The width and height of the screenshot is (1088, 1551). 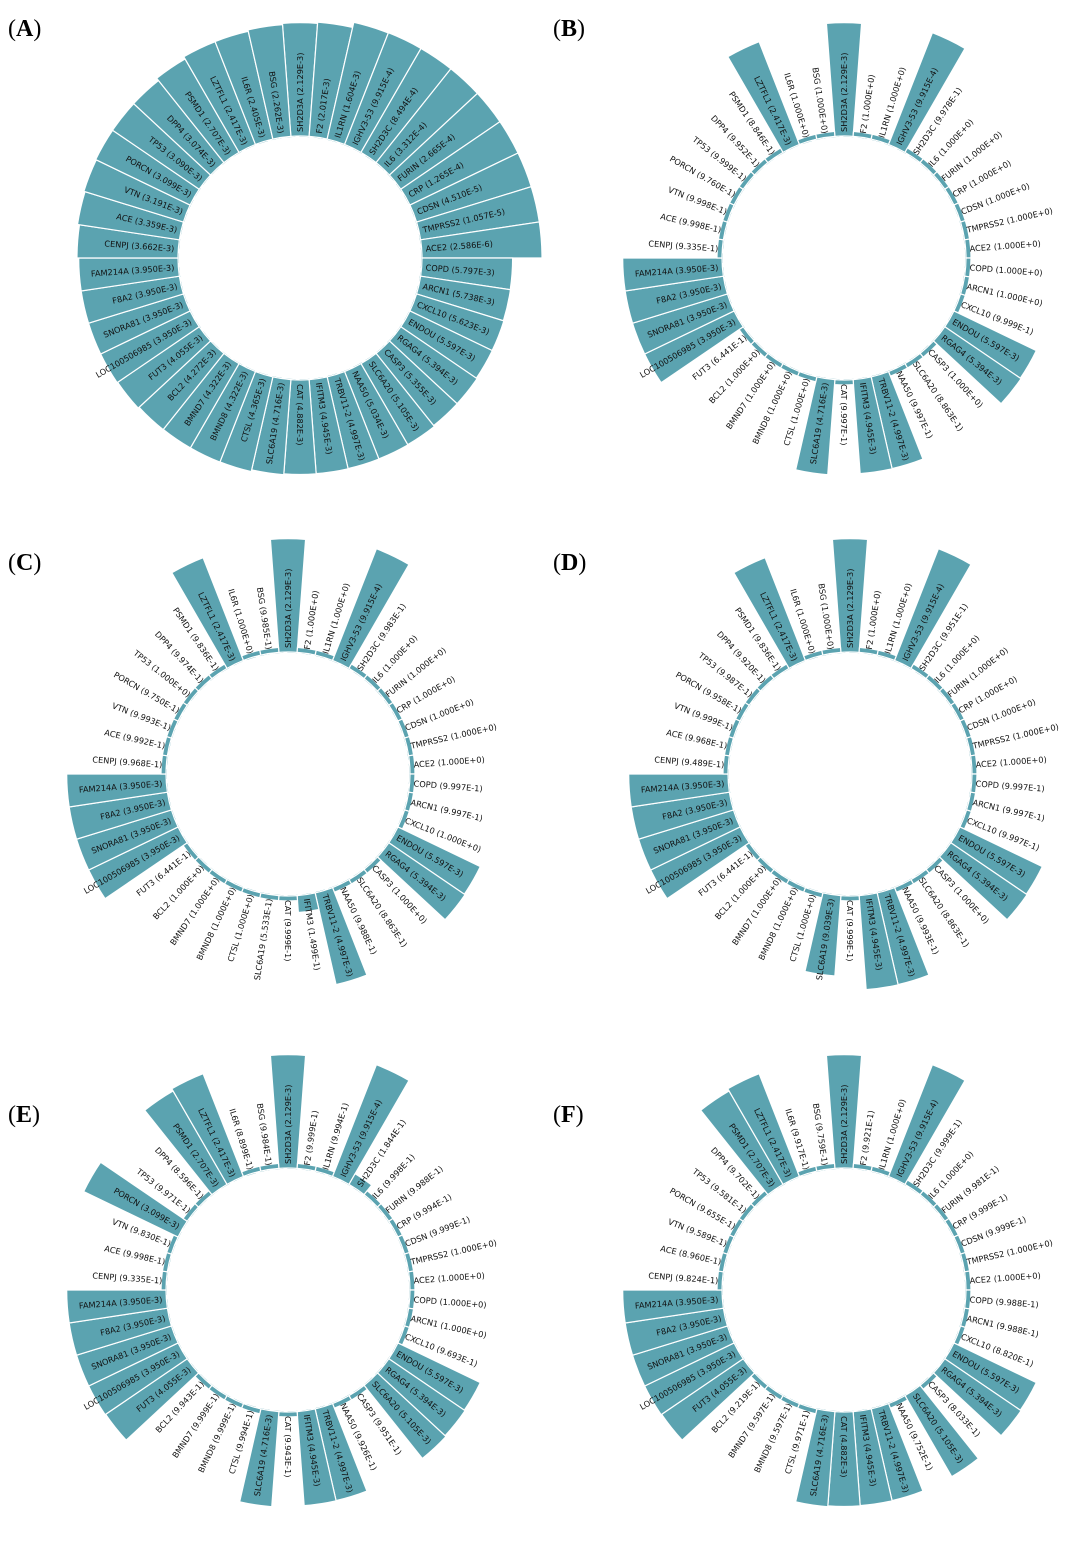 I want to click on bar-label: BSG (9.984E-1), so click(x=264, y=1135).